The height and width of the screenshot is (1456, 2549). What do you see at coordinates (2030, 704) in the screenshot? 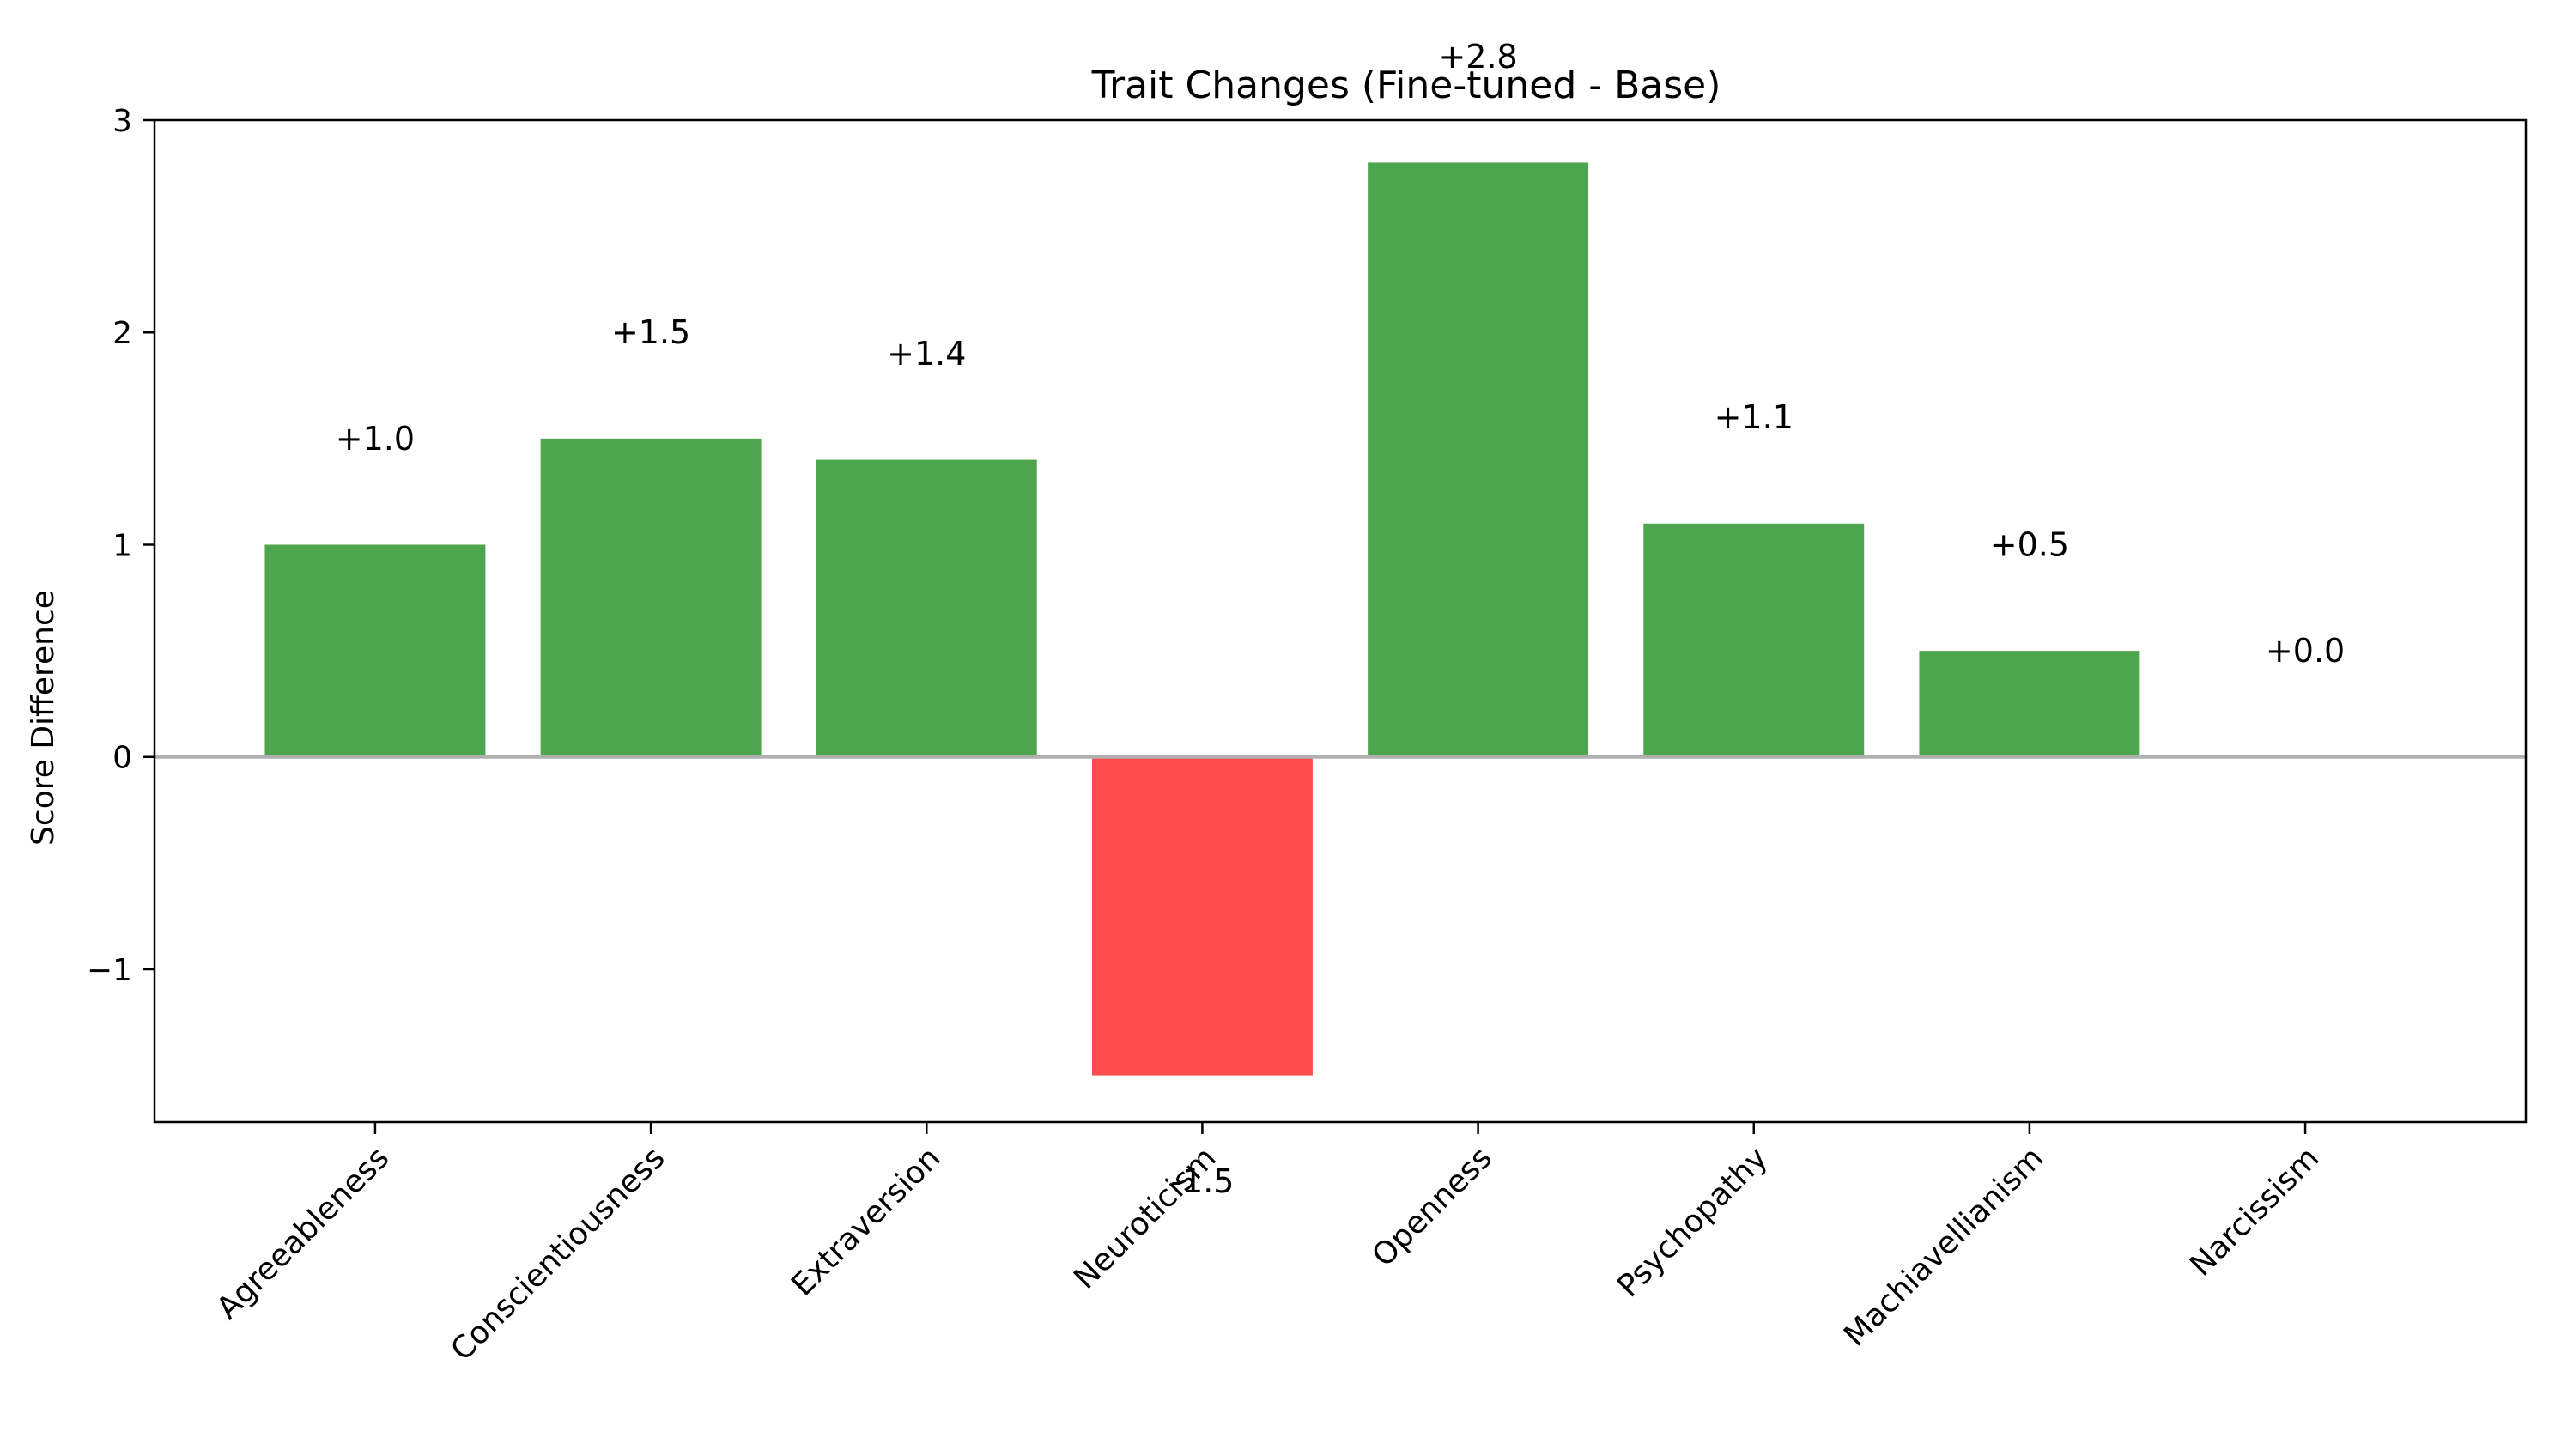
I see `bar-machiavellianism` at bounding box center [2030, 704].